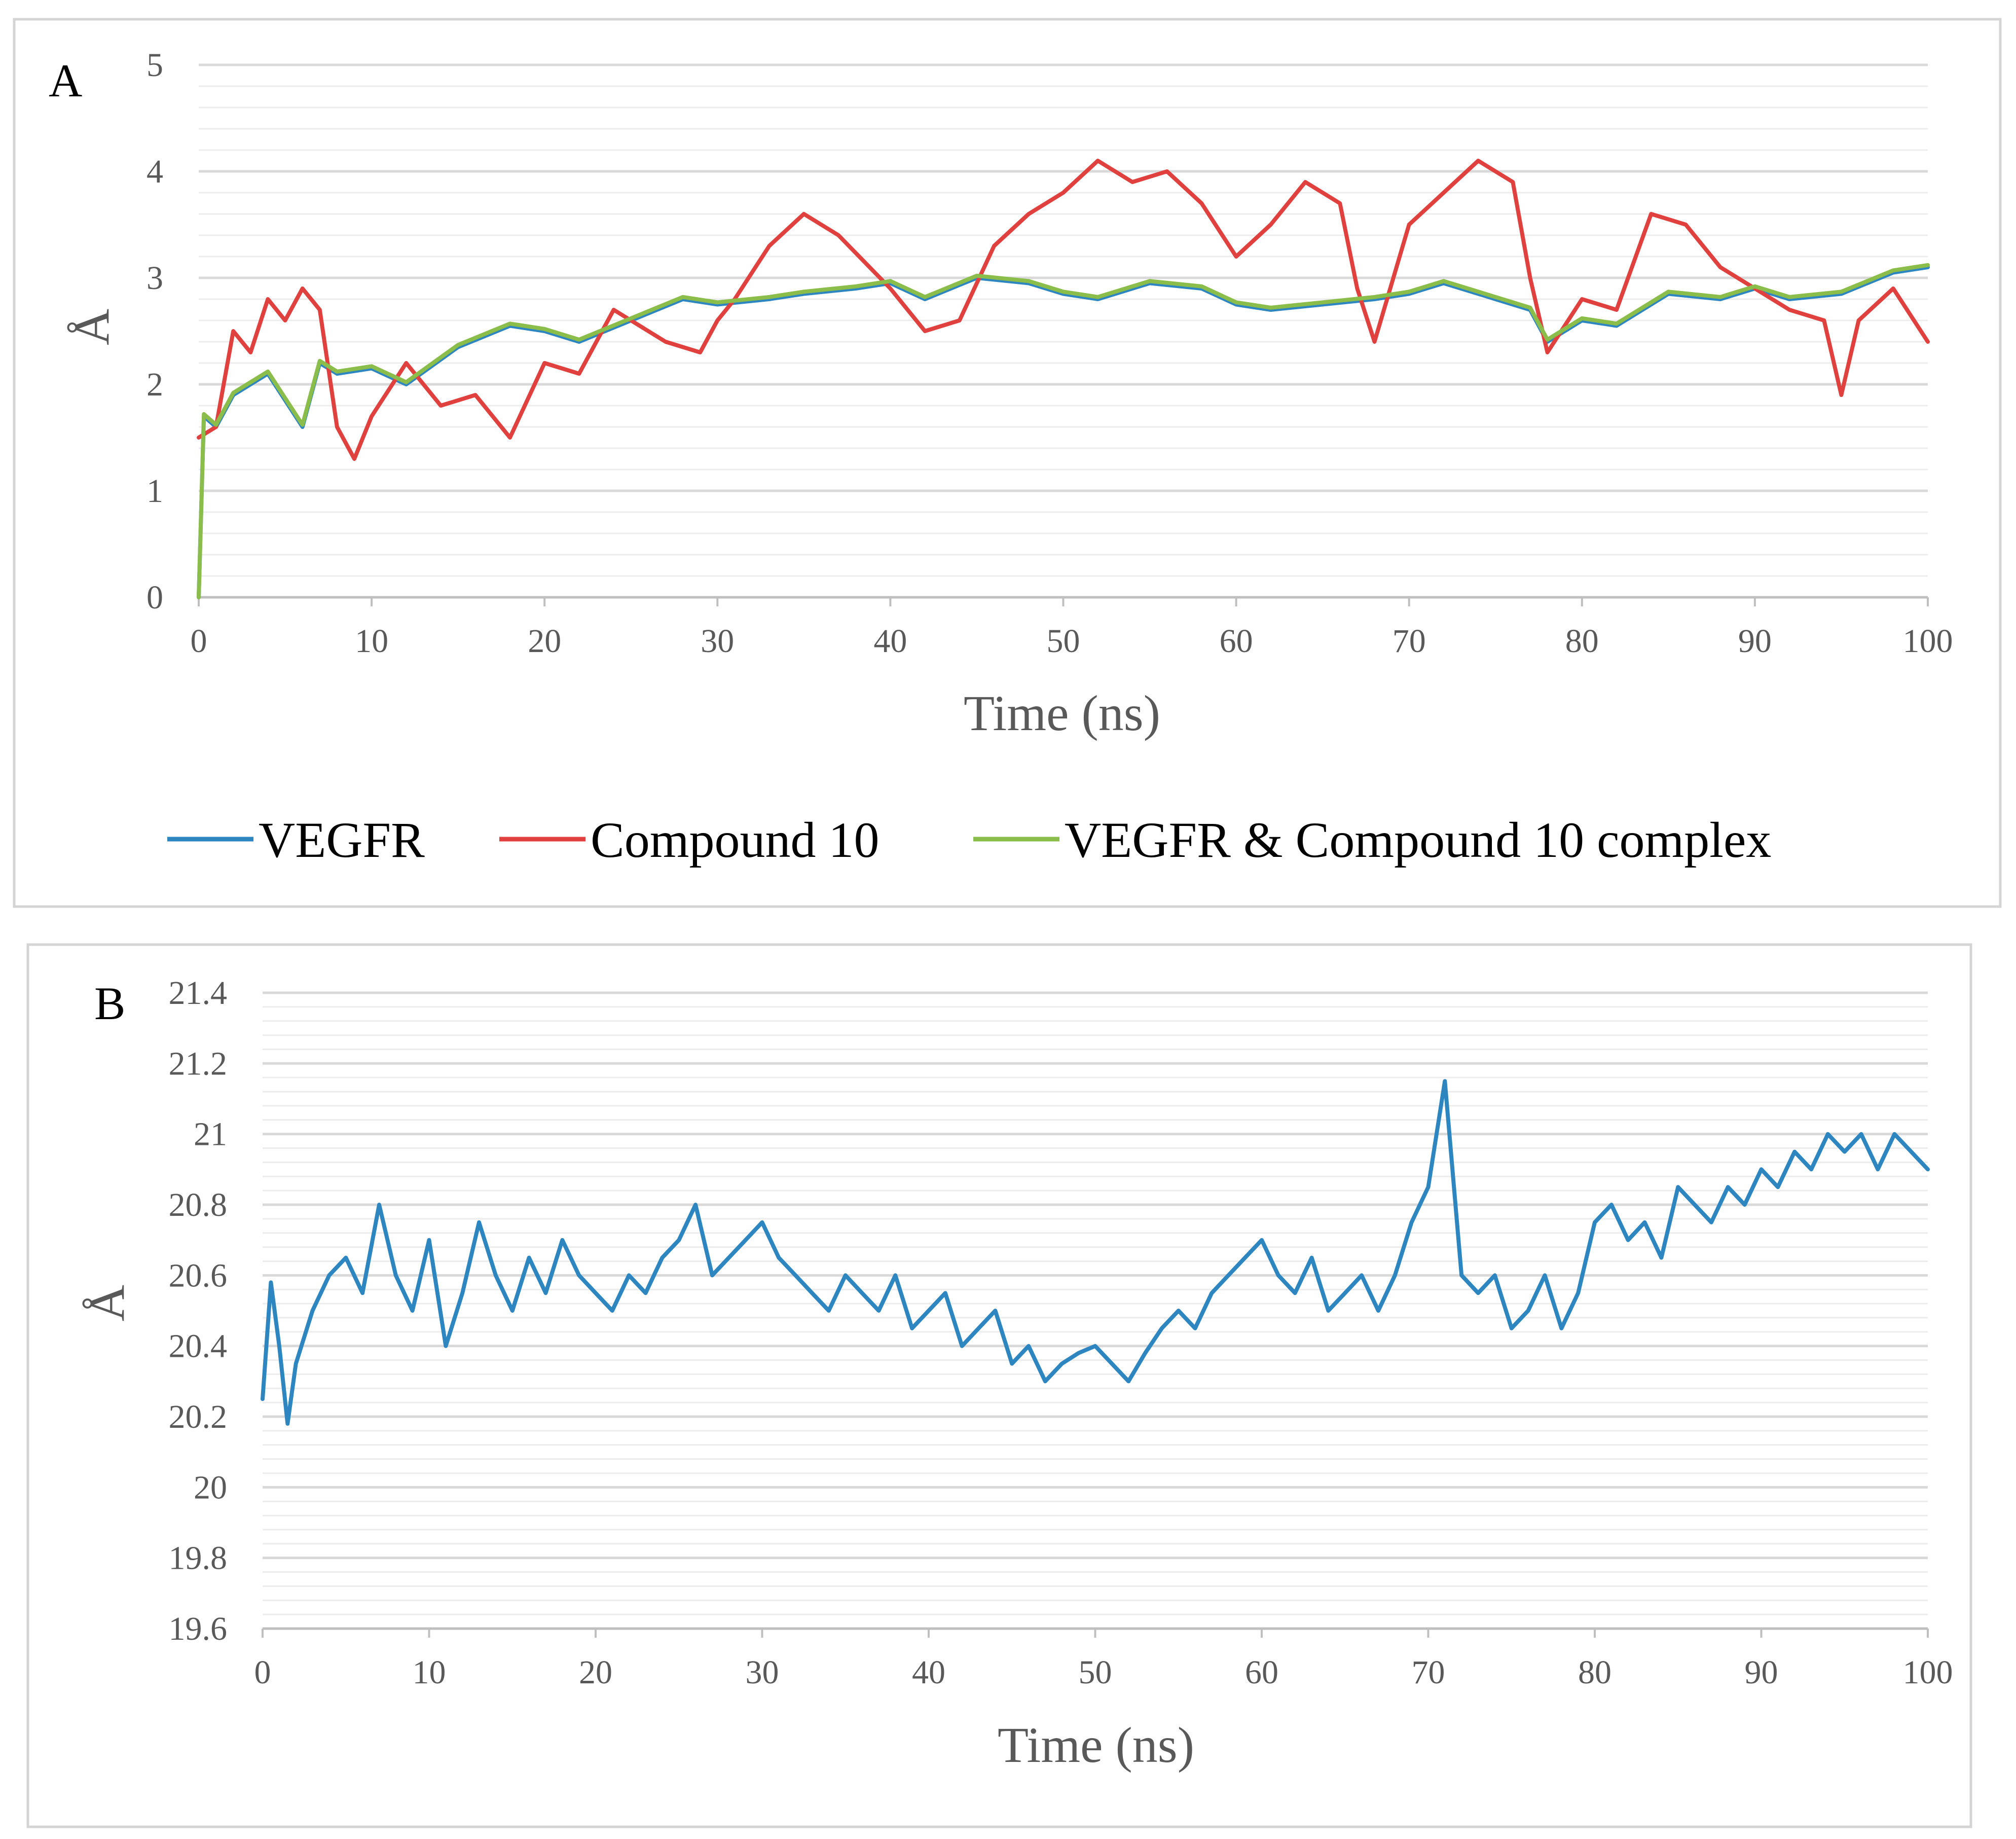 The image size is (2016, 1839). Describe the element at coordinates (1928, 1673) in the screenshot. I see `x-tick-label-b: 100` at that location.